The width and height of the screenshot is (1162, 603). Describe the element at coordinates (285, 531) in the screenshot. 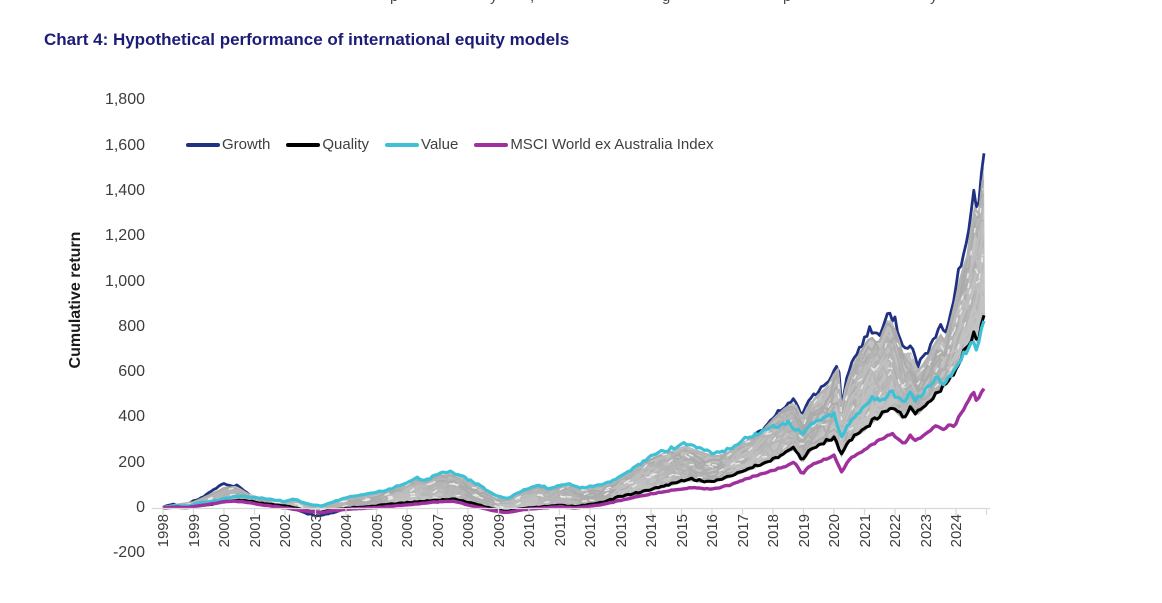

I see `x-tick-label: 2002` at that location.